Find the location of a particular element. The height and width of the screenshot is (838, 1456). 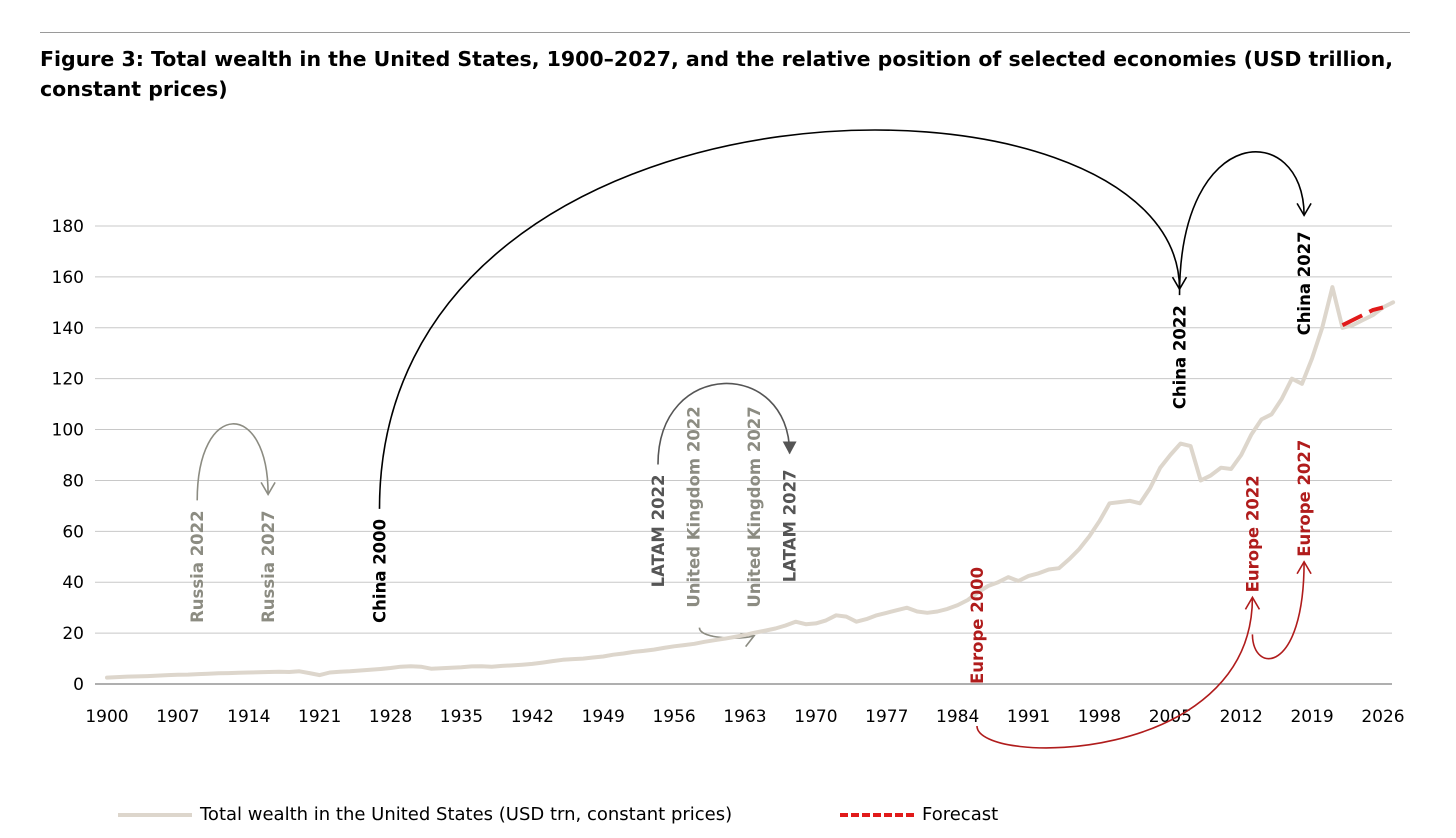

label-russia-2022: Russia 2022 is located at coordinates (197, 566).